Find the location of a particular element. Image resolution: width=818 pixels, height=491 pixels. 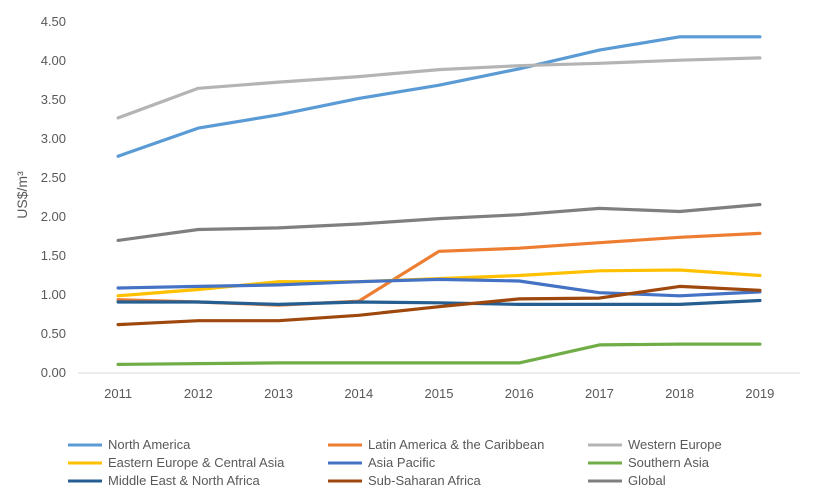

x-tick-label: 2012 is located at coordinates (198, 393).